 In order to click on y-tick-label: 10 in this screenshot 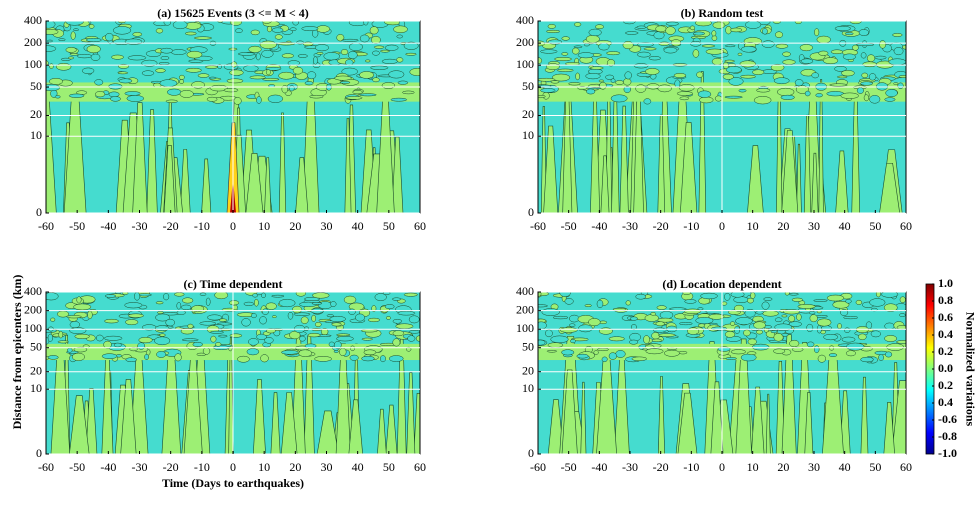, I will do `click(528, 388)`.